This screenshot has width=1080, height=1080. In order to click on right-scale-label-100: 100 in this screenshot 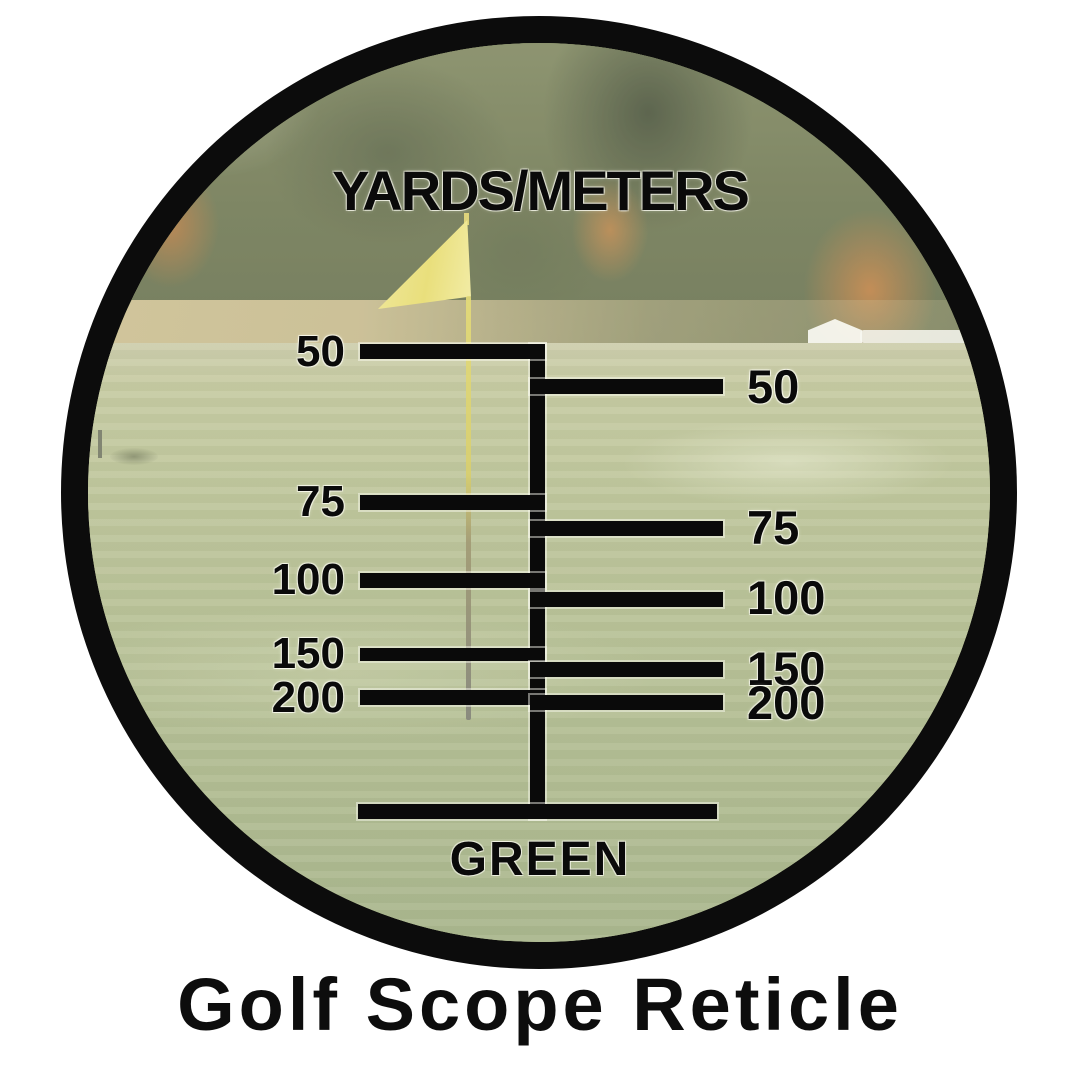, I will do `click(786, 597)`.